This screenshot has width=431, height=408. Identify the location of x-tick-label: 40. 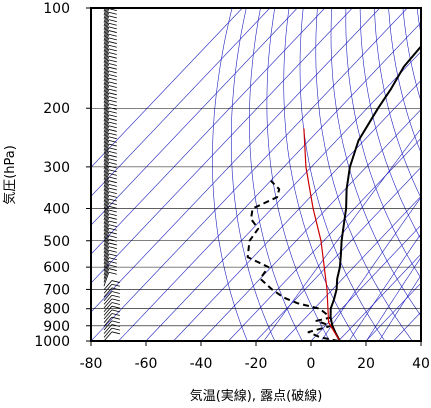
(421, 364).